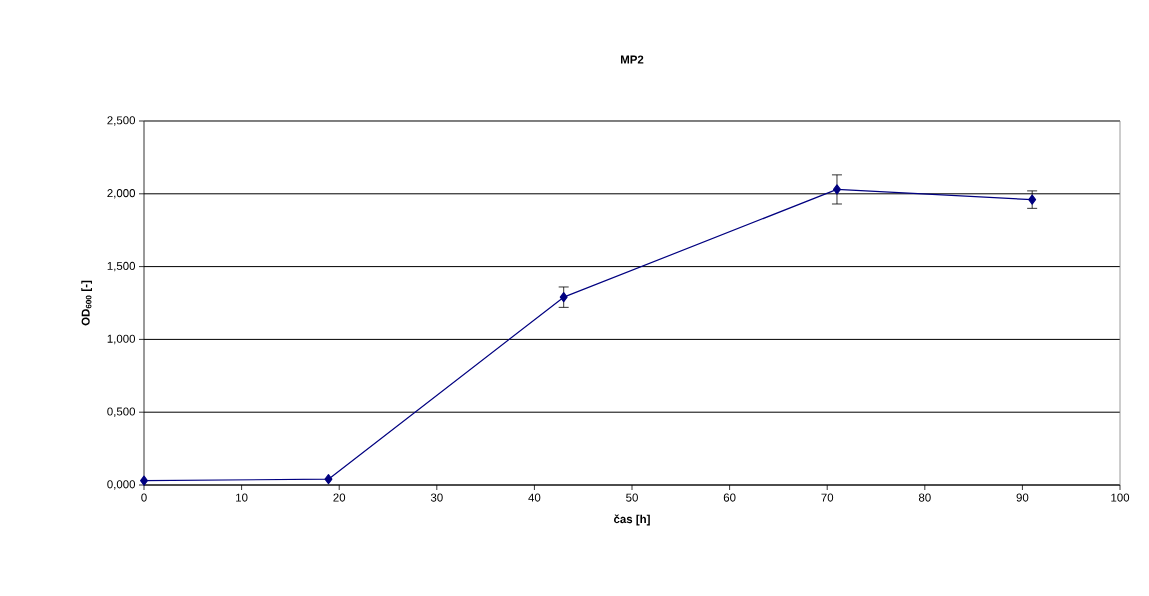  What do you see at coordinates (242, 497) in the screenshot?
I see `x-tick-label: 10` at bounding box center [242, 497].